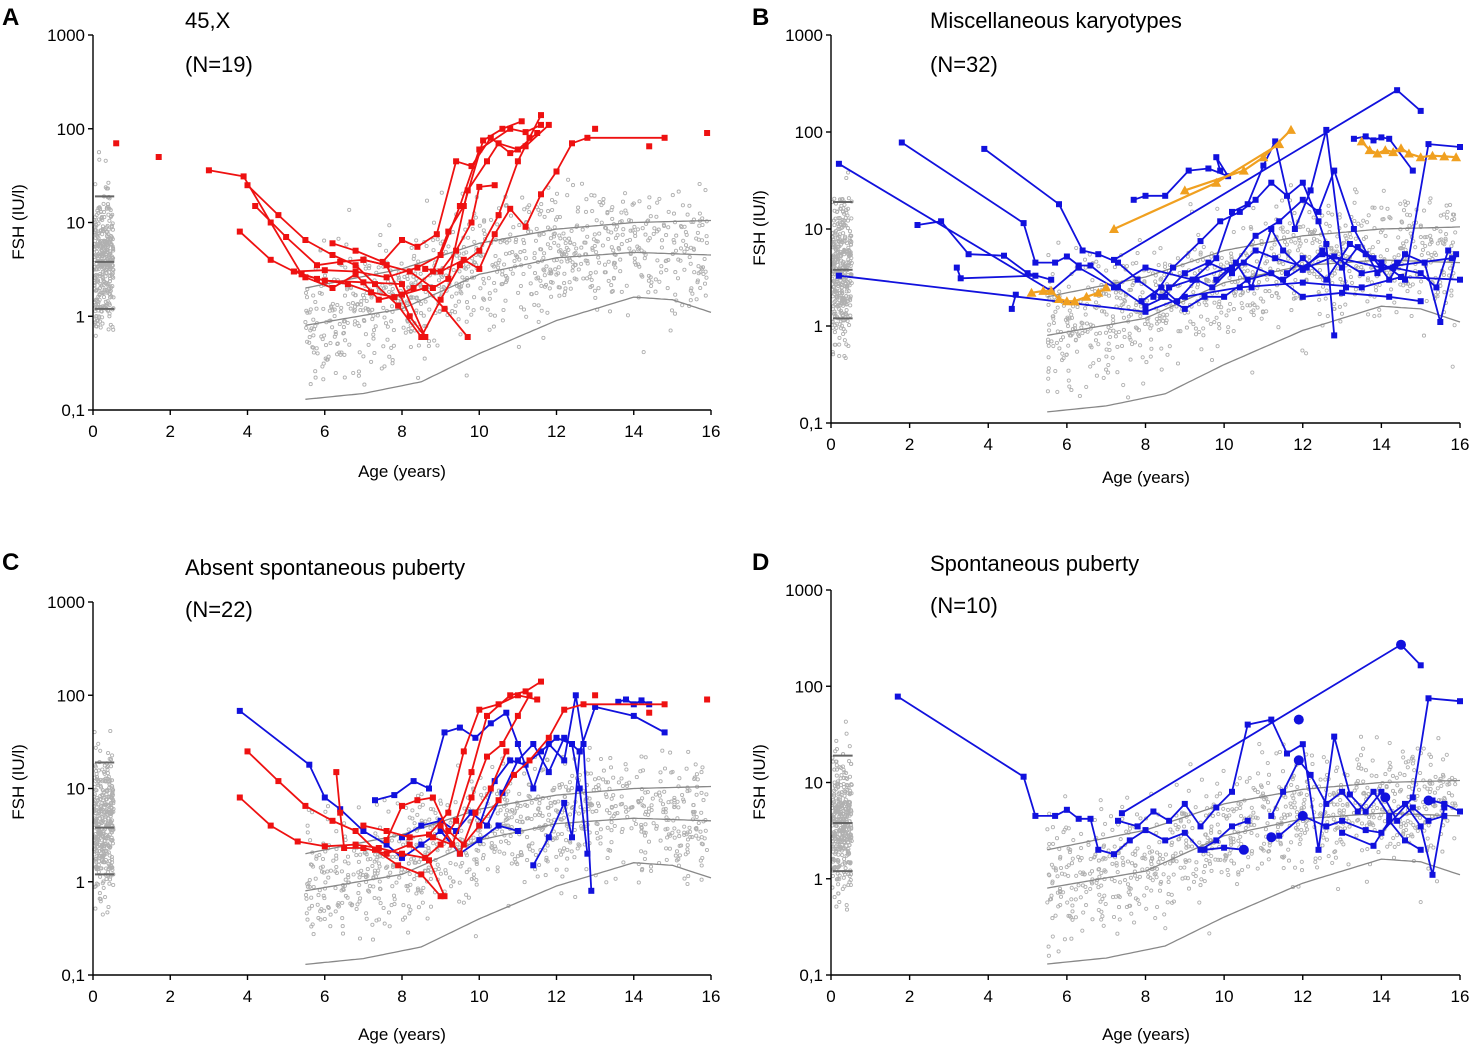  What do you see at coordinates (707, 133) in the screenshot?
I see `series-p15` at bounding box center [707, 133].